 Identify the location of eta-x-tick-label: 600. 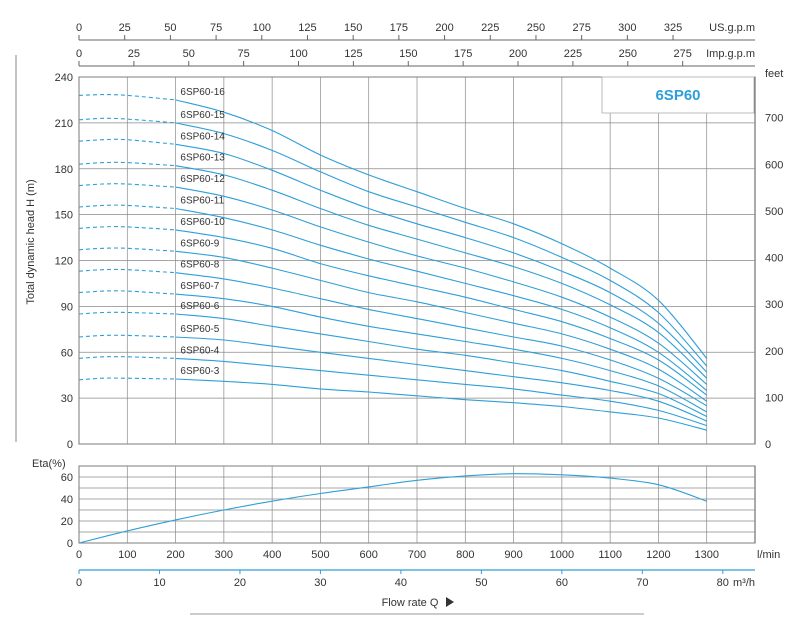
(369, 555).